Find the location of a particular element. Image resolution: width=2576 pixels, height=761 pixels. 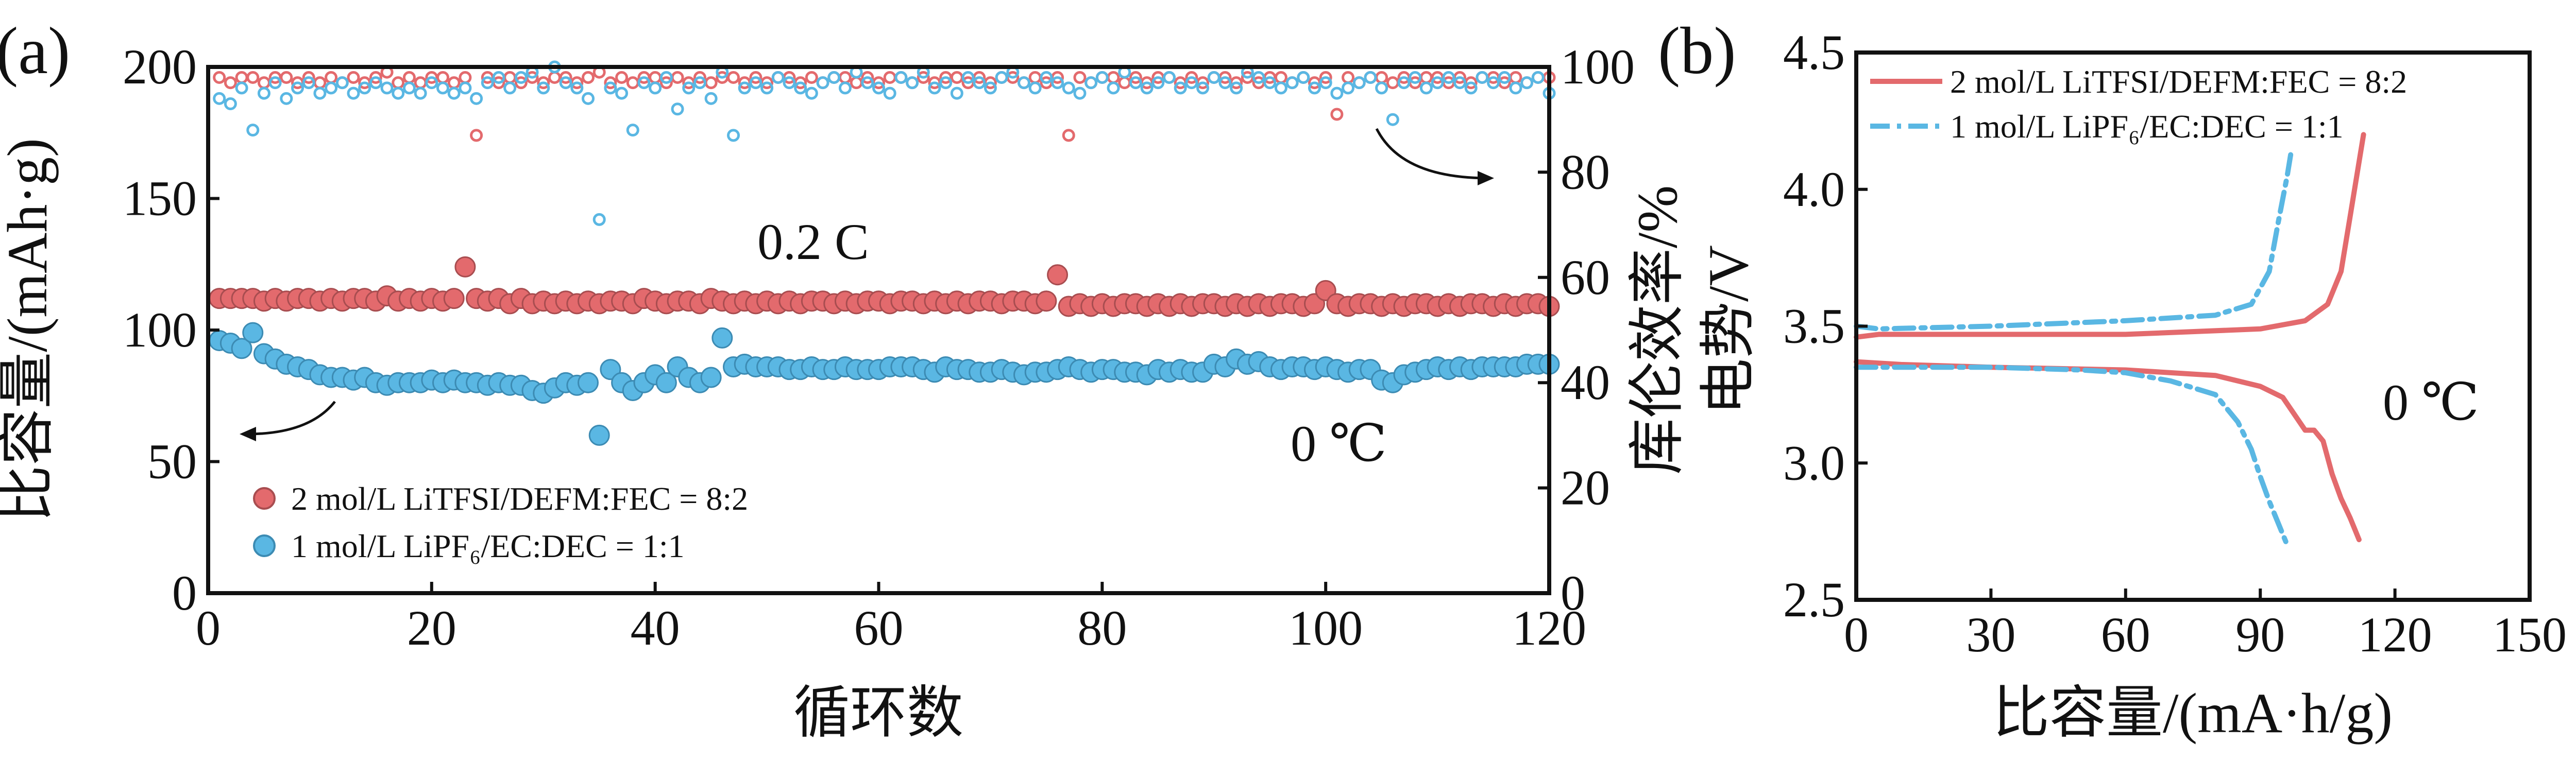

panel-a-x-tick-label: 0 is located at coordinates (208, 627).